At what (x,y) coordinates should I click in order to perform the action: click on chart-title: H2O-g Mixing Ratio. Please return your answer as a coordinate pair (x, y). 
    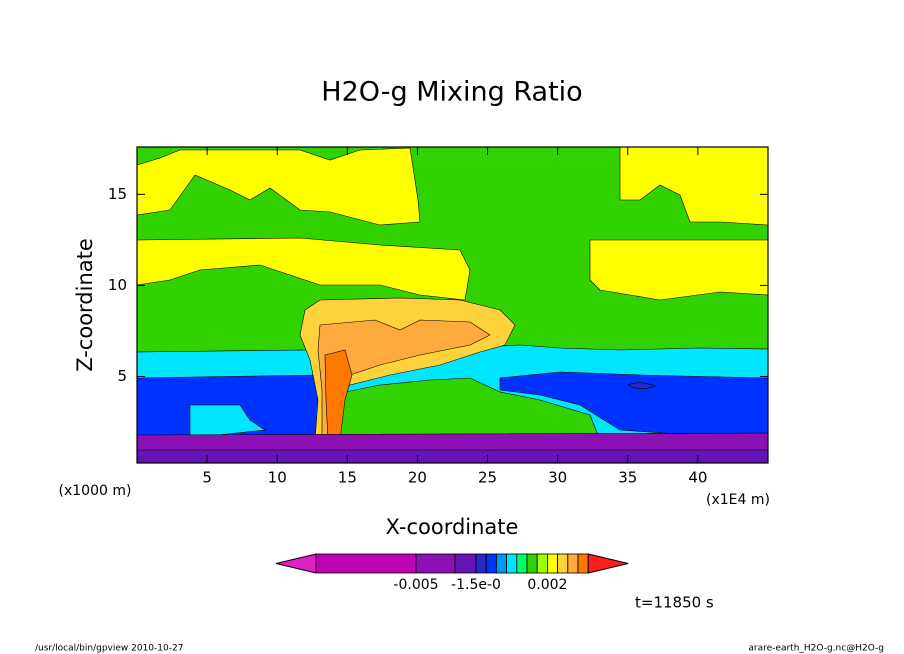
    Looking at the image, I should click on (451, 92).